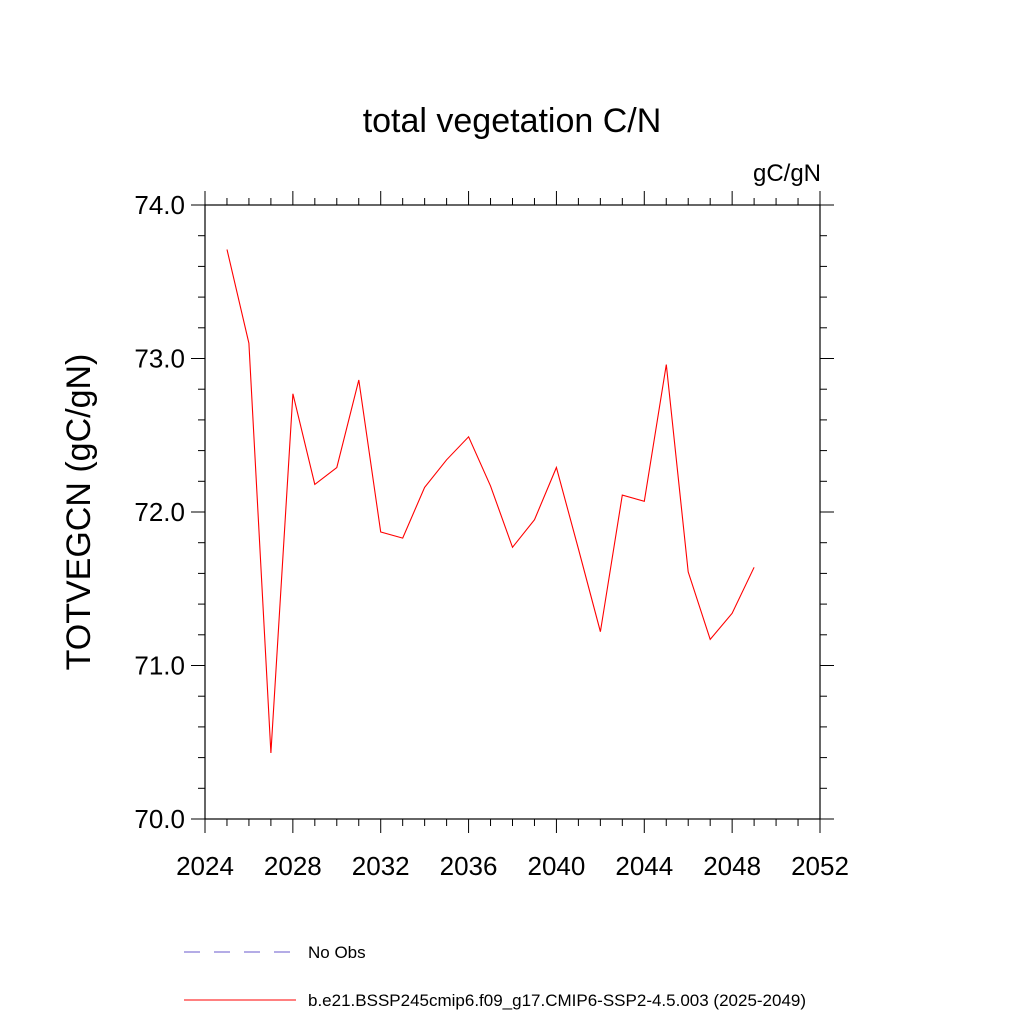 The image size is (1024, 1024). What do you see at coordinates (159, 819) in the screenshot?
I see `y-tick-label: 70.0` at bounding box center [159, 819].